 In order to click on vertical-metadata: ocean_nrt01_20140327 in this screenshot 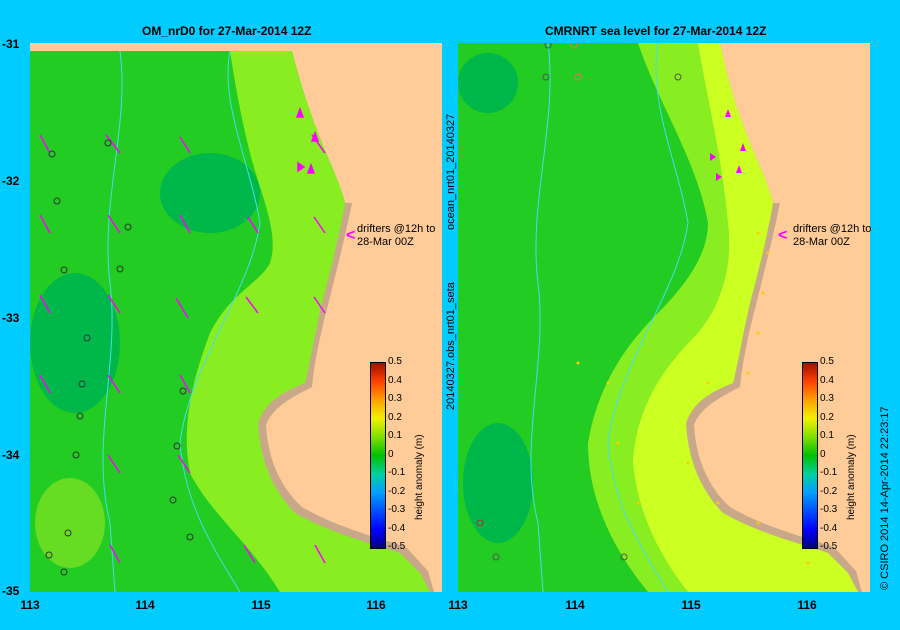, I will do `click(451, 171)`.